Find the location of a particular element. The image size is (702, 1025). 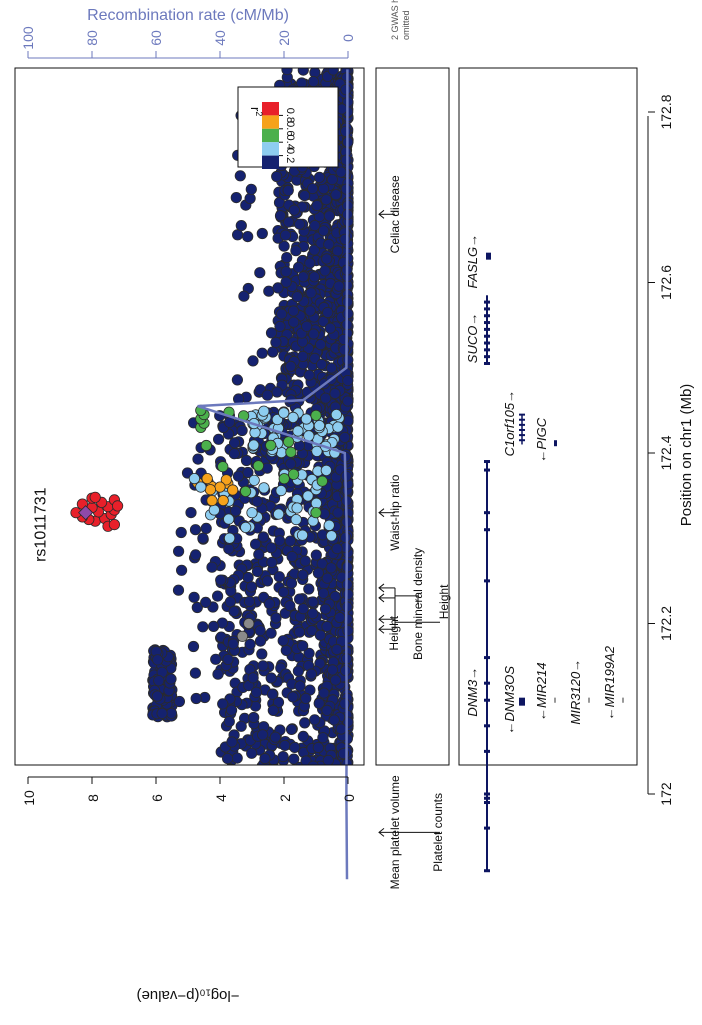

pvalue-axis-tick-label: 10 is located at coordinates (29, 798).